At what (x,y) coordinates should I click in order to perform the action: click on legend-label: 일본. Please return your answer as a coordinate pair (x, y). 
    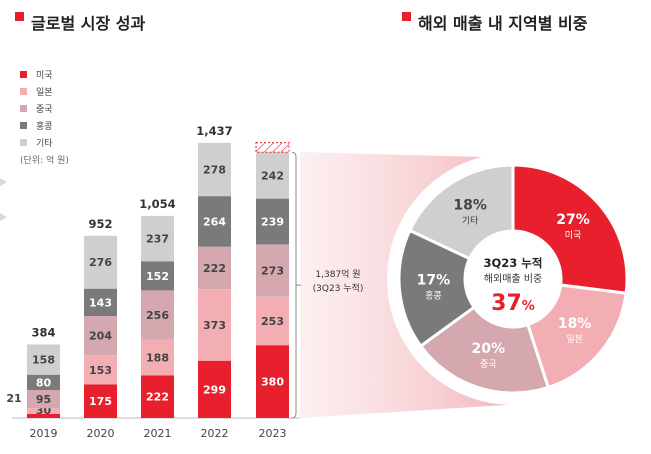
    Looking at the image, I should click on (44, 93).